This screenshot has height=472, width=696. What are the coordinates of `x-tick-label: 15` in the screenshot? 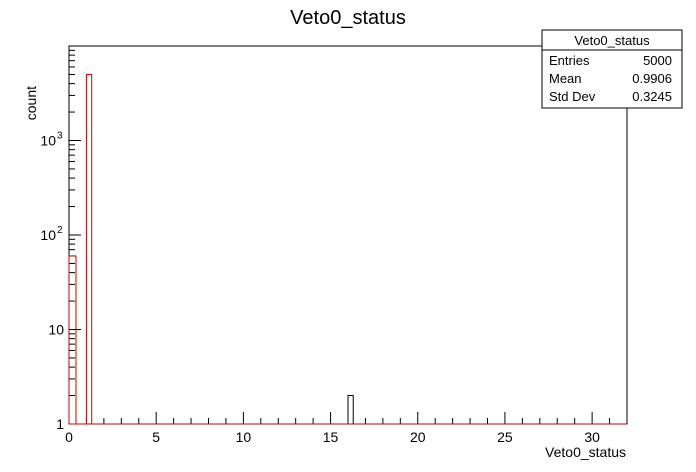 It's located at (331, 437).